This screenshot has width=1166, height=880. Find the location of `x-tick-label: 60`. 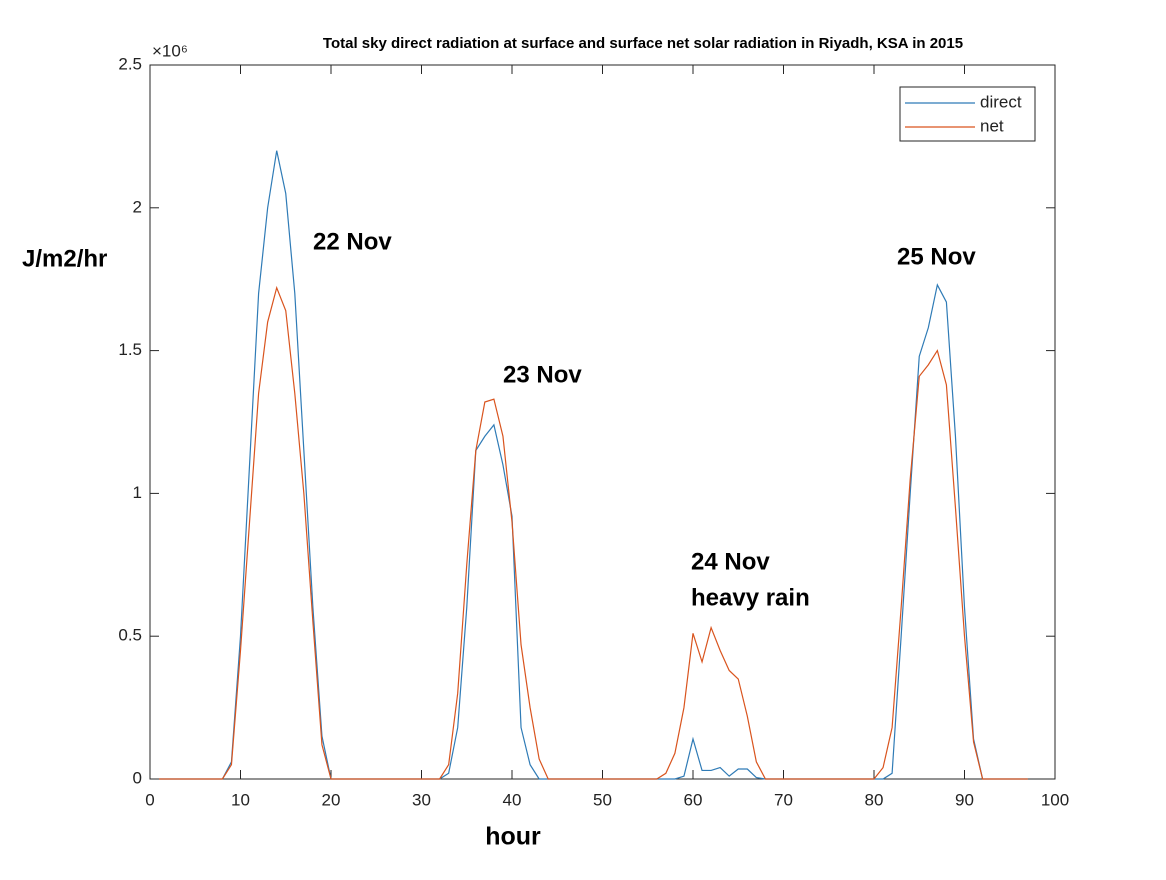

x-tick-label: 60 is located at coordinates (693, 799).